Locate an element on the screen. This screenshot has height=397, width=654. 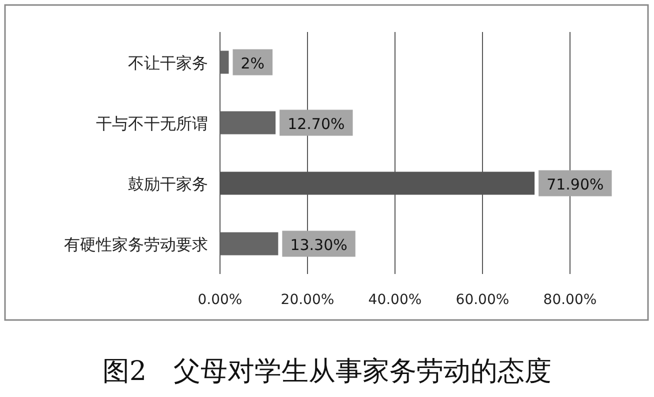
y-tick-label: 鼓励干家务 is located at coordinates (168, 184).